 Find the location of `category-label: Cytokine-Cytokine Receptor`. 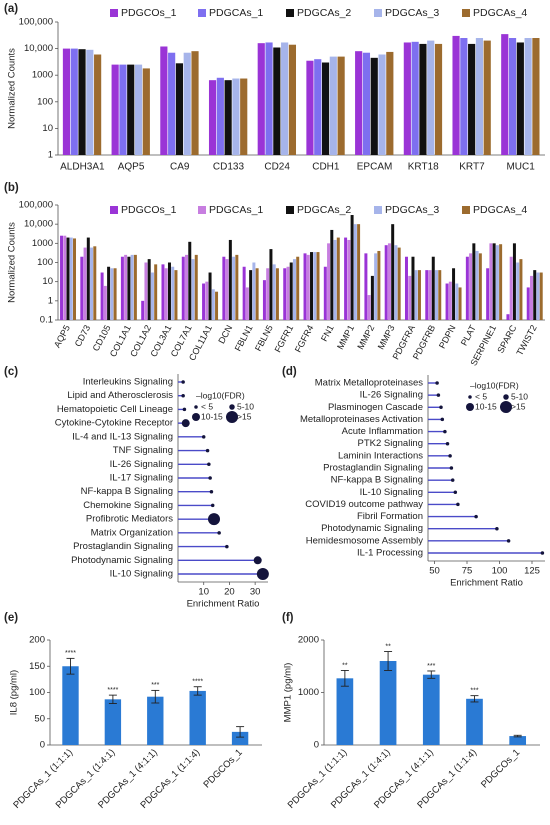

category-label: Cytokine-Cytokine Receptor is located at coordinates (114, 423).